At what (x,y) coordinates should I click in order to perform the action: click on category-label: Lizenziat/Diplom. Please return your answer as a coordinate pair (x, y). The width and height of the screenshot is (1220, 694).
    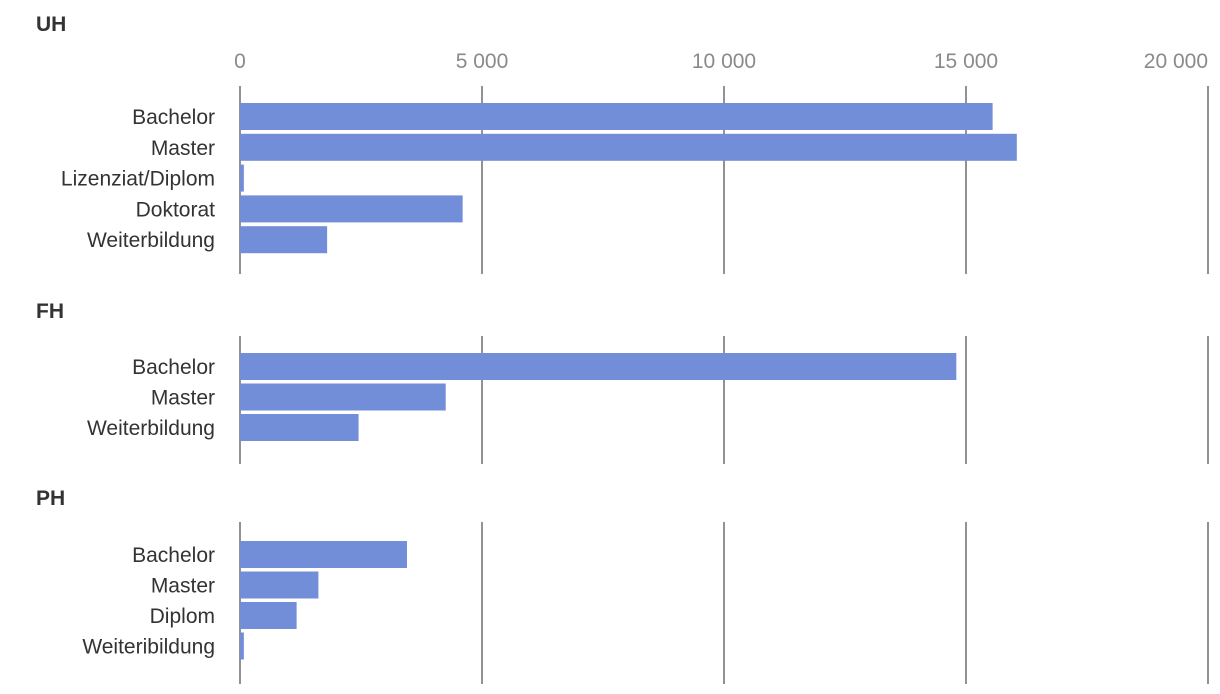
    Looking at the image, I should click on (138, 179).